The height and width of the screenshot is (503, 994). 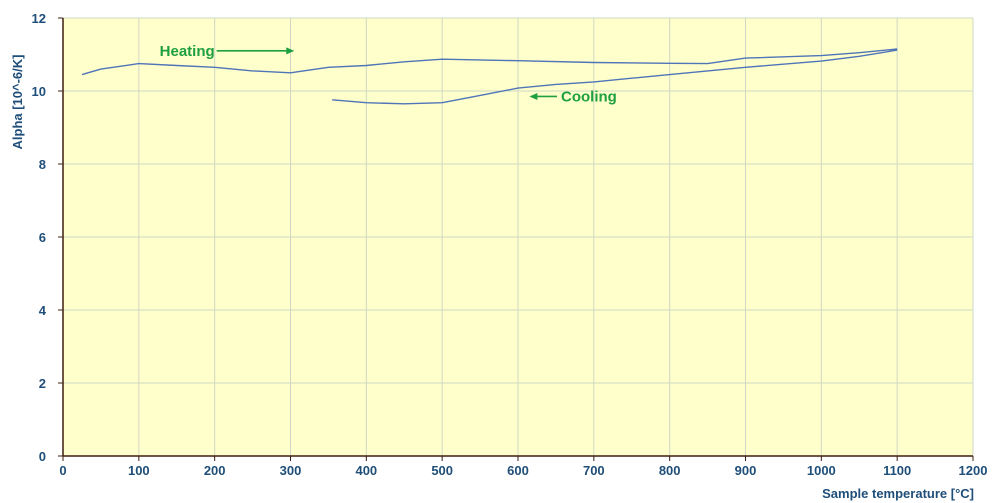 I want to click on x-tick-label: 200, so click(x=215, y=470).